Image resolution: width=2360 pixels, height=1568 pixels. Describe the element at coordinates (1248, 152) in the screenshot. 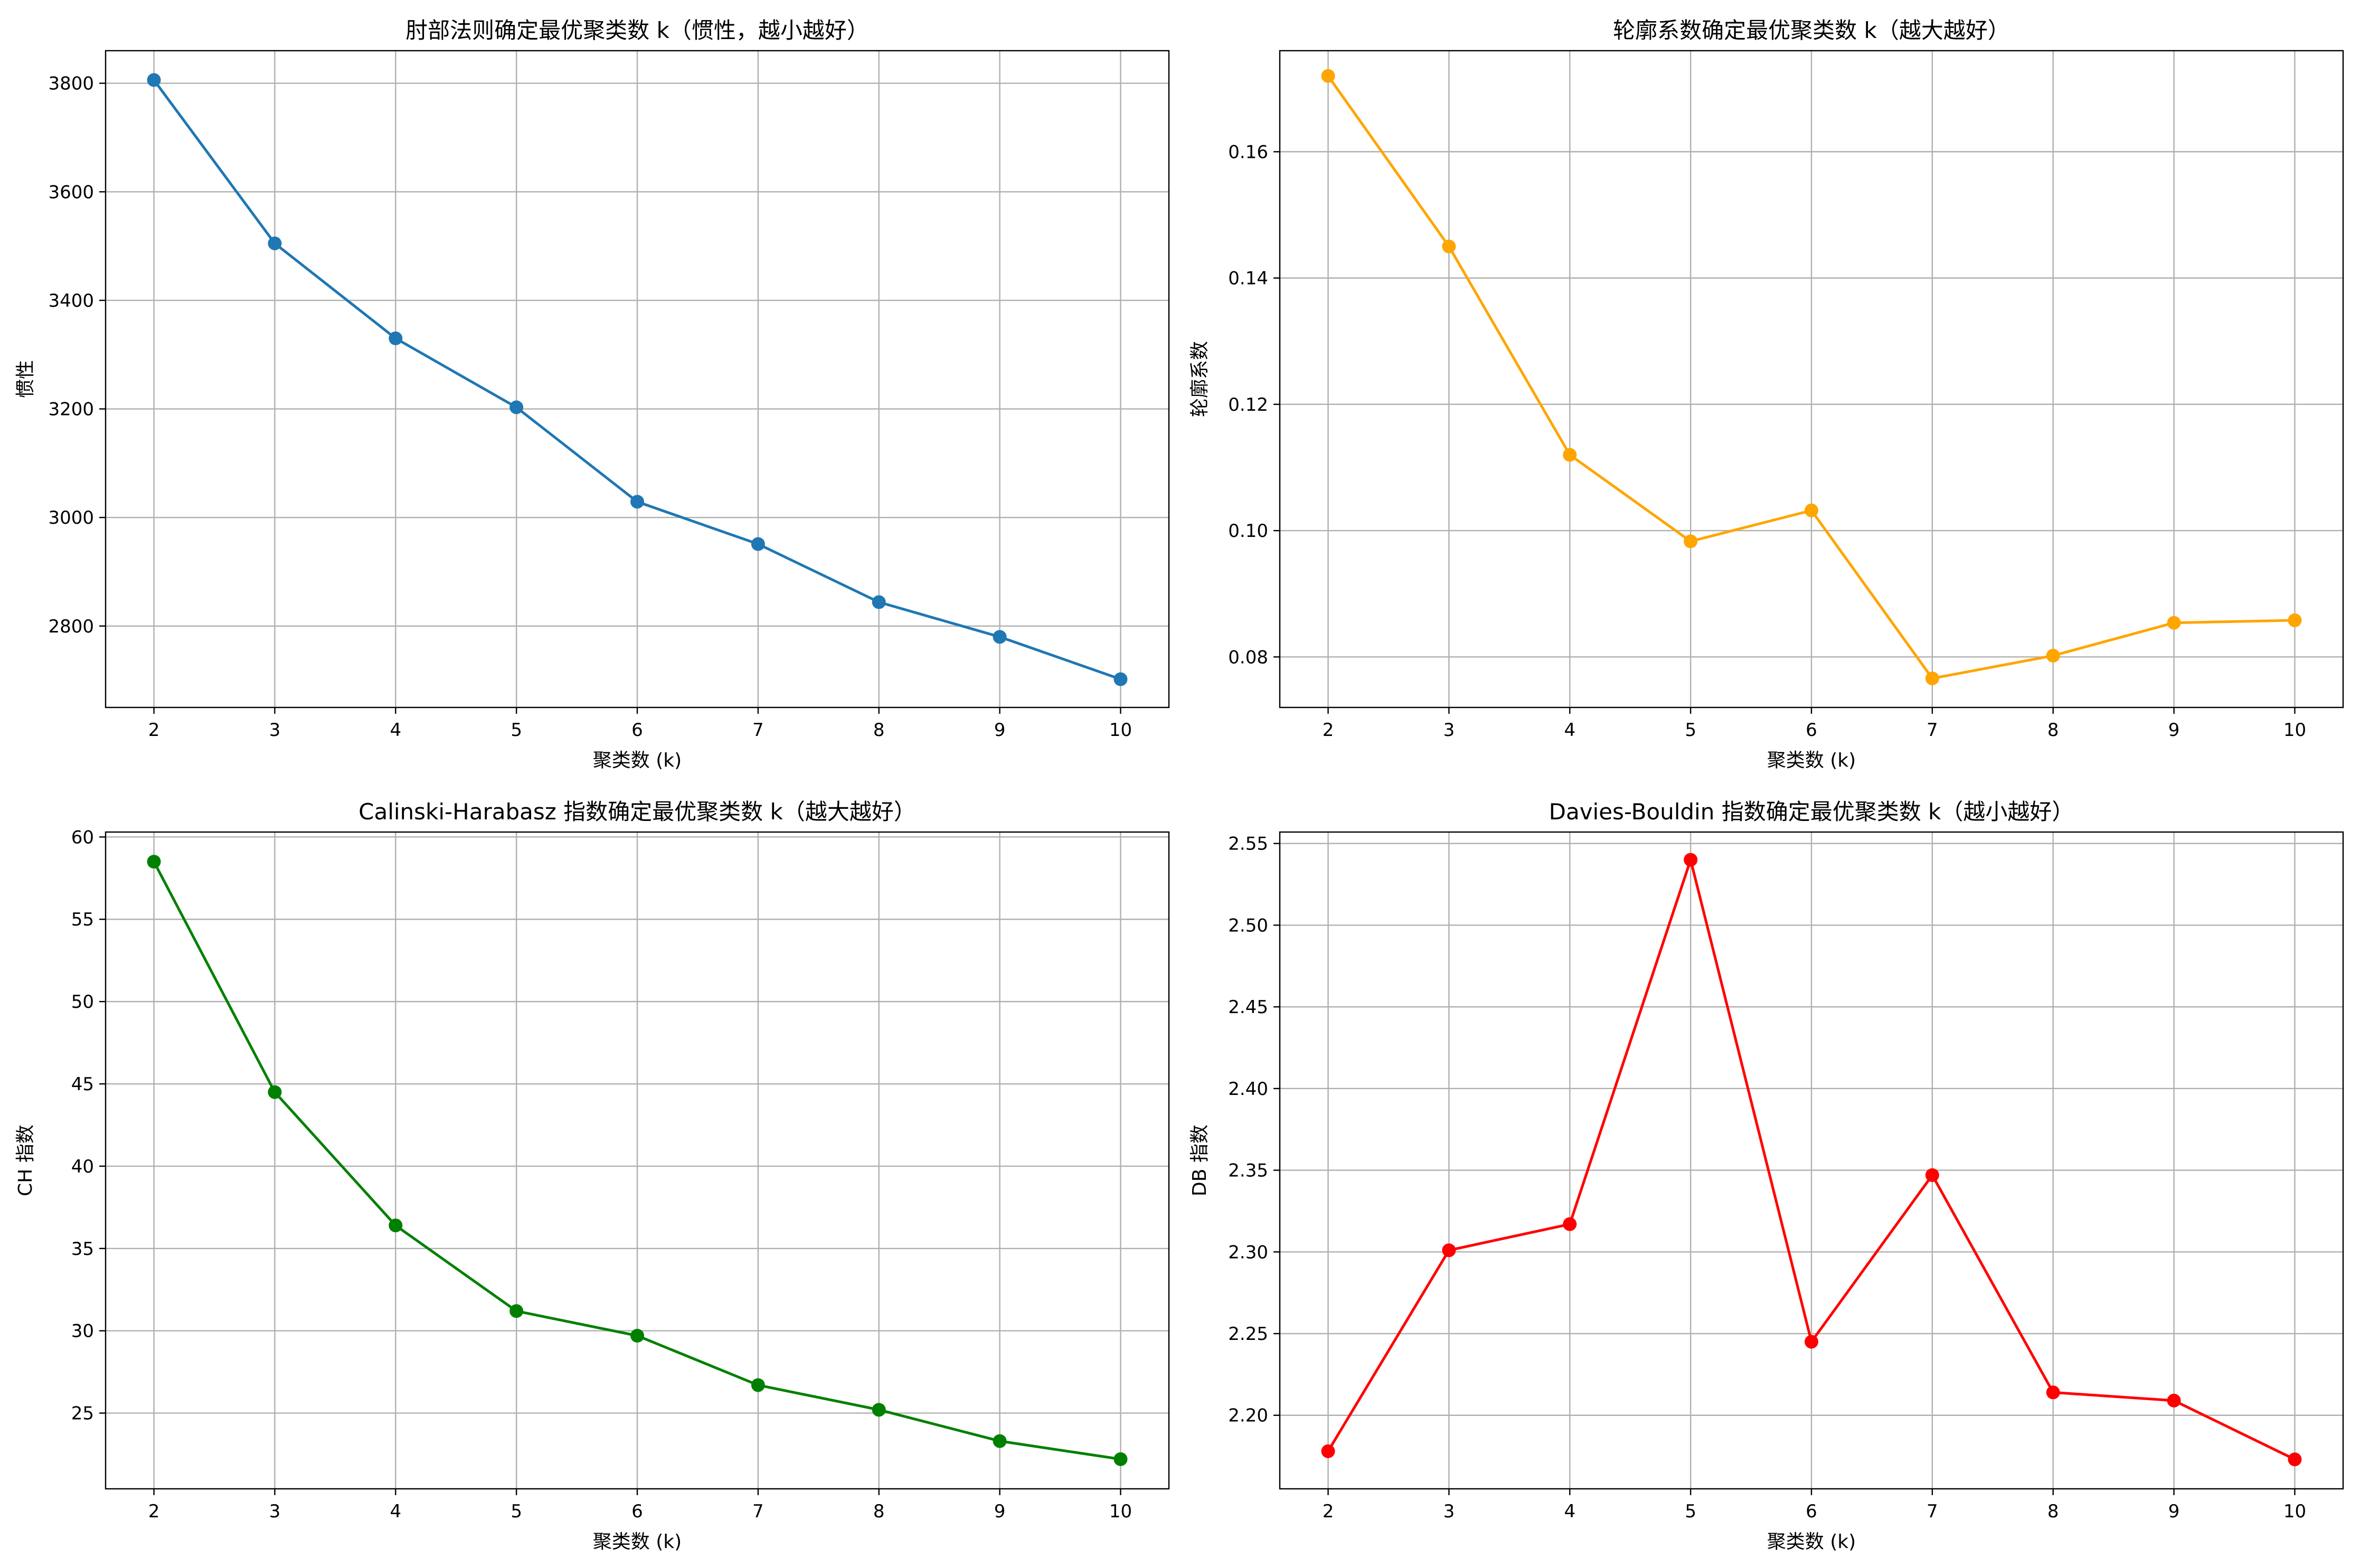

I see `y-tick-label: 0.16` at that location.